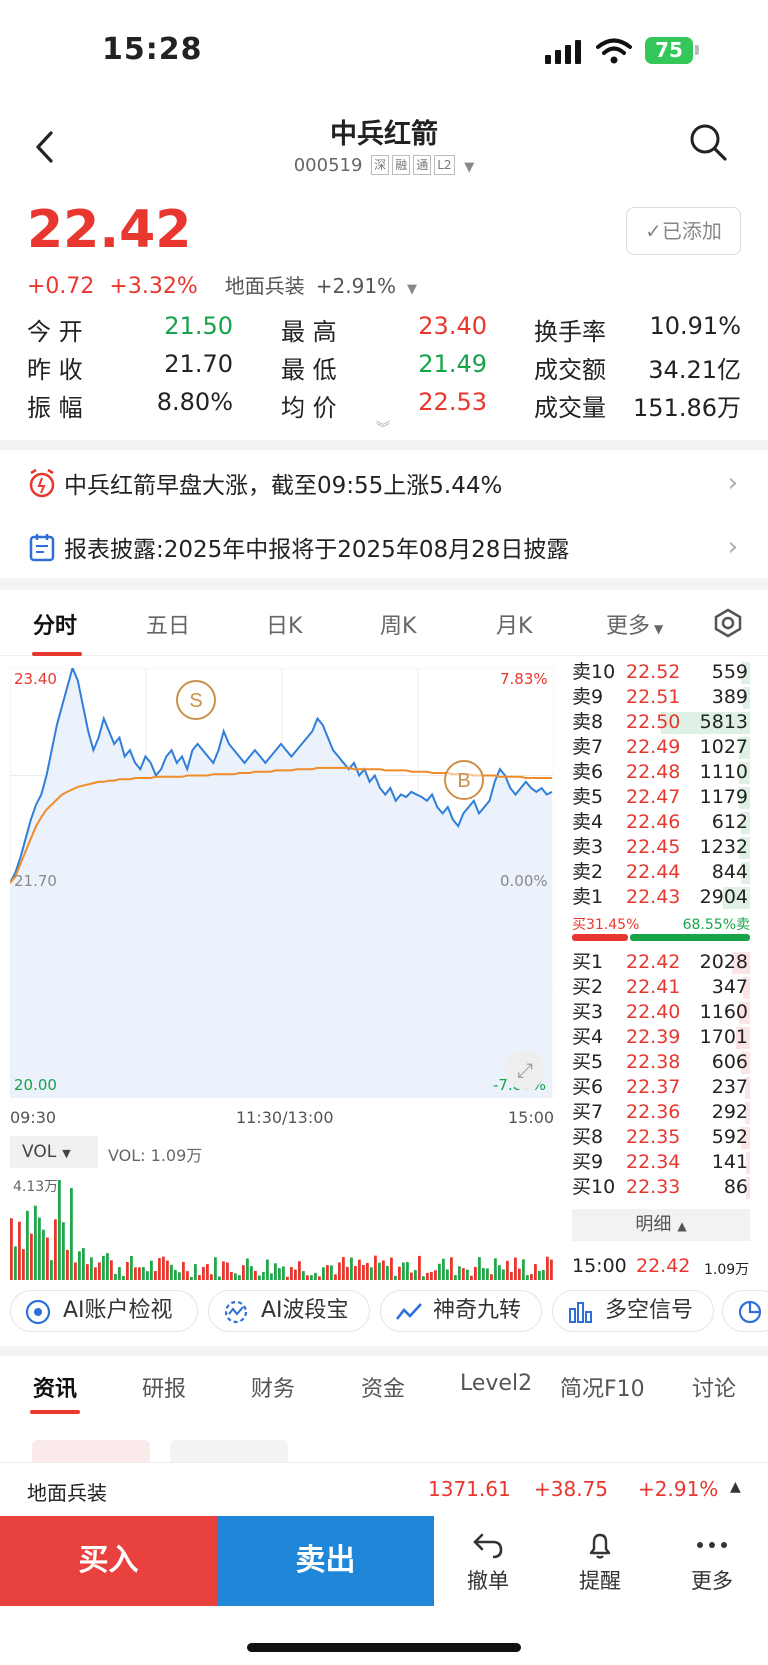 The image size is (768, 1665). I want to click on ai-account-review-button: AI账户检视, so click(104, 1311).